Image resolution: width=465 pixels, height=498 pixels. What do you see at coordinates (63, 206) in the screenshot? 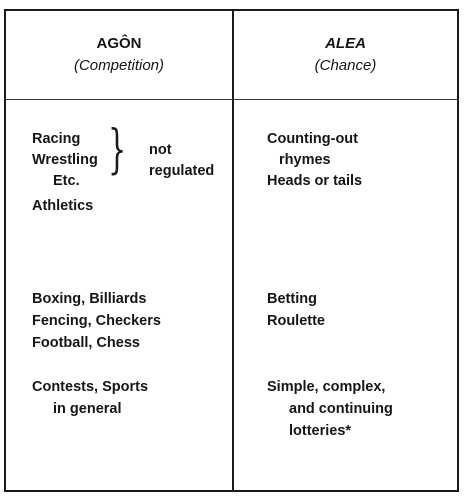
I see `agon-athletics: Athletics` at bounding box center [63, 206].